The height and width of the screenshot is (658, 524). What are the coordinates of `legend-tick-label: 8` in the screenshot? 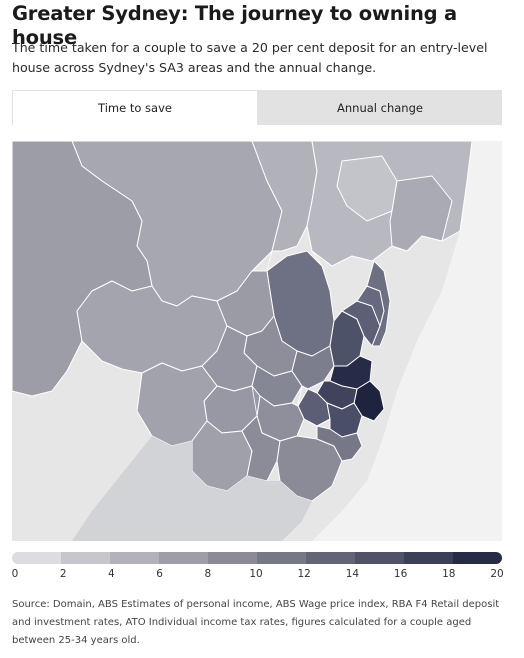 It's located at (208, 574).